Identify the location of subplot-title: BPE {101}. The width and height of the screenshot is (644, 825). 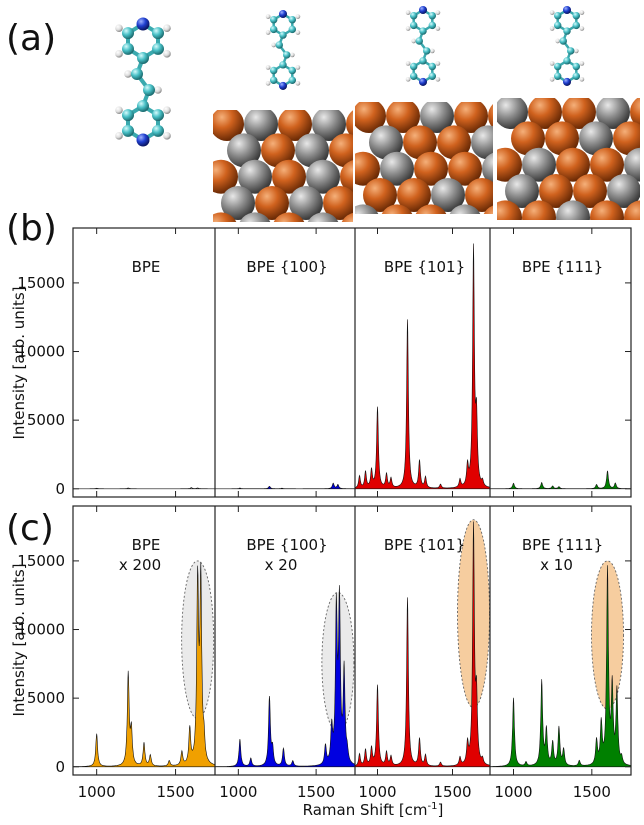
(424, 545).